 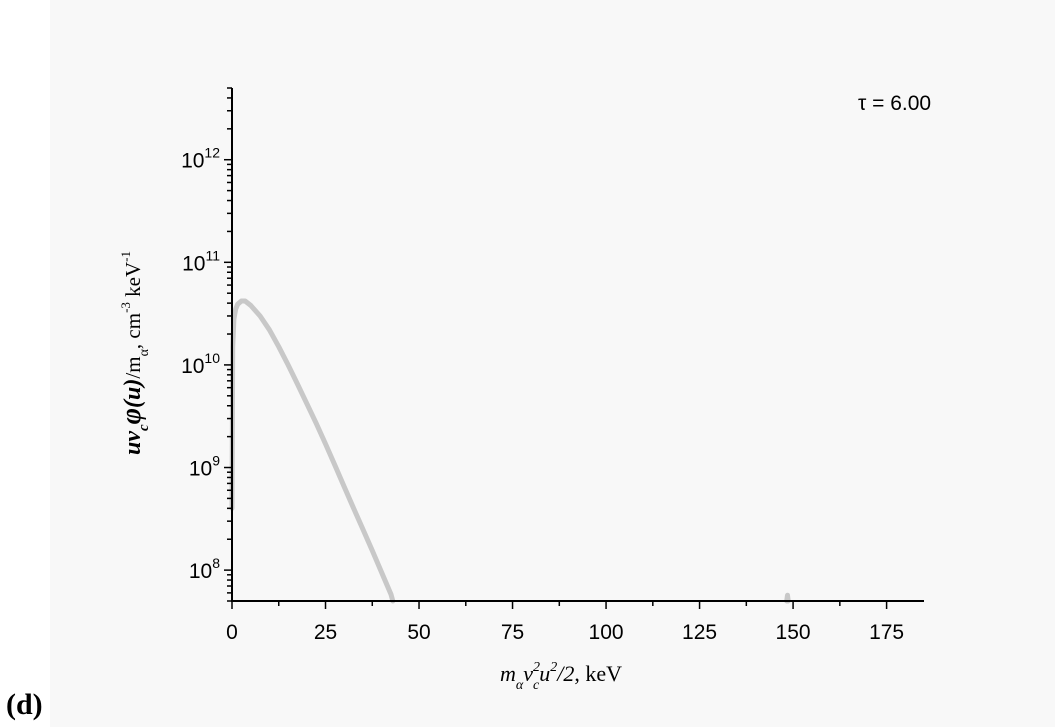 What do you see at coordinates (894, 103) in the screenshot?
I see `tau-annotation: τ = 6.00` at bounding box center [894, 103].